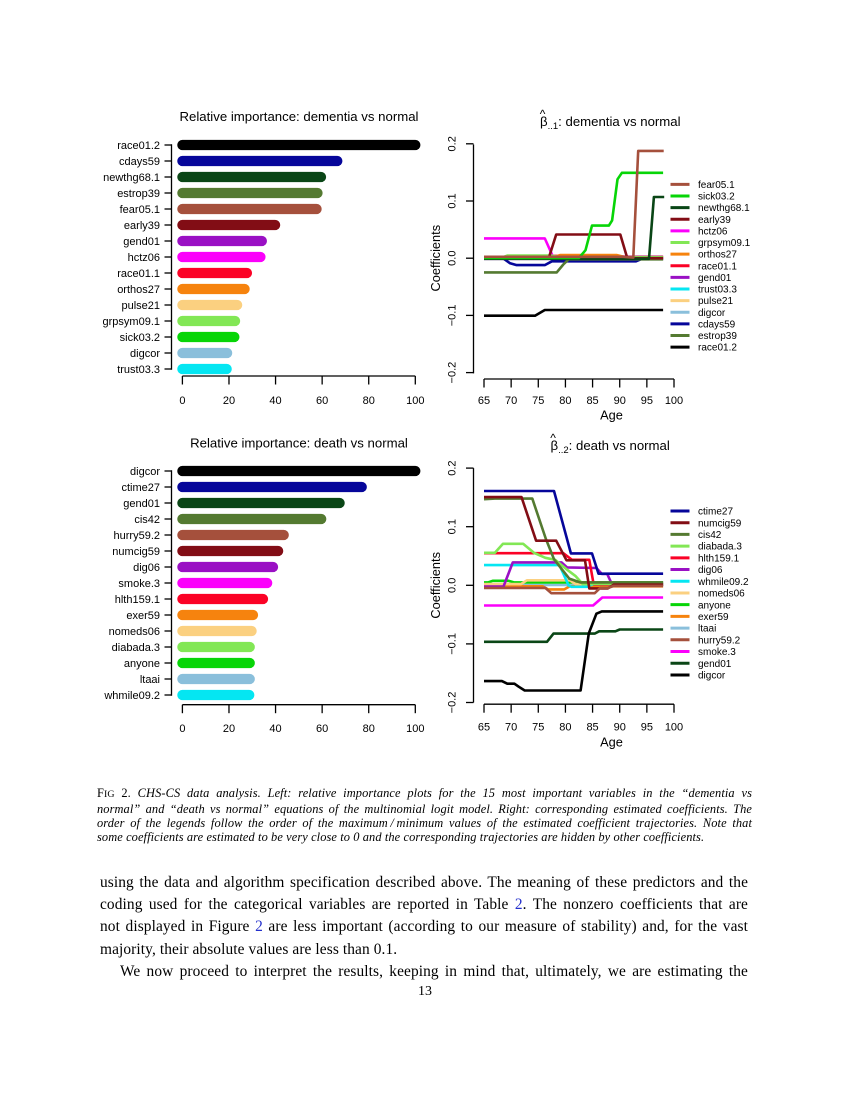 This screenshot has height=1100, width=850. I want to click on svg-text: early39, so click(142, 226).